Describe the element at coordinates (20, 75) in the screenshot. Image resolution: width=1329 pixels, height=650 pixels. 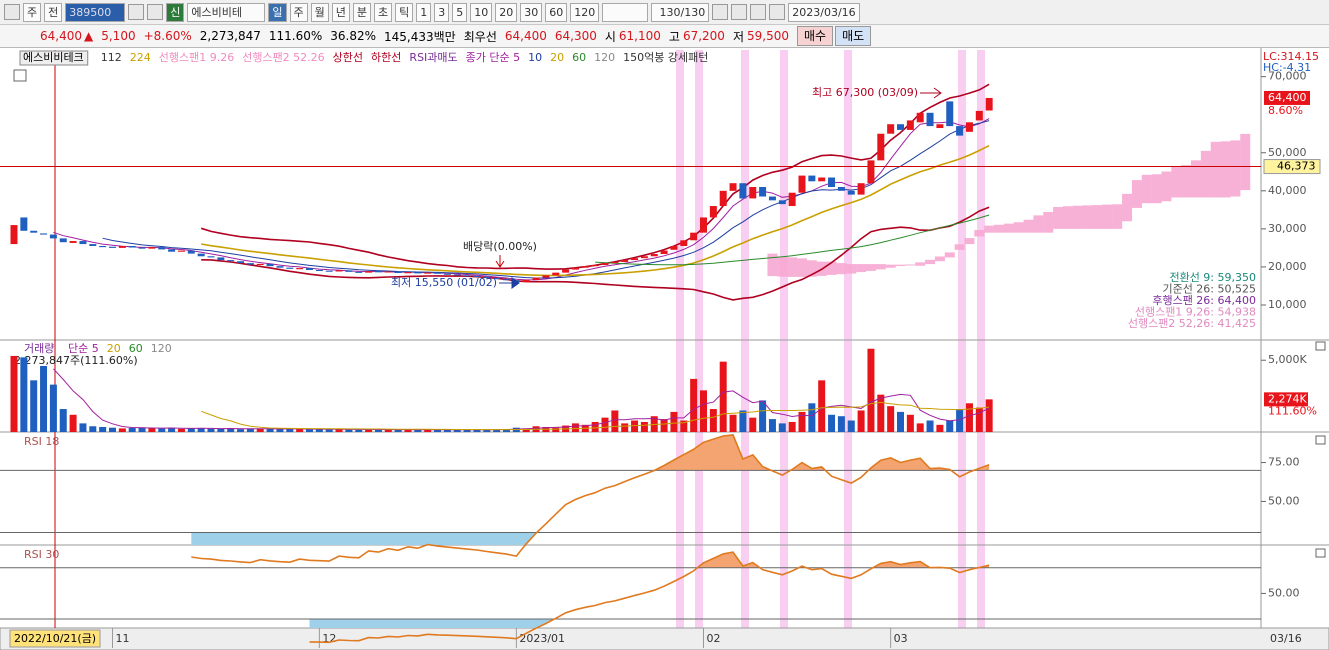
I see `grid-icon` at that location.